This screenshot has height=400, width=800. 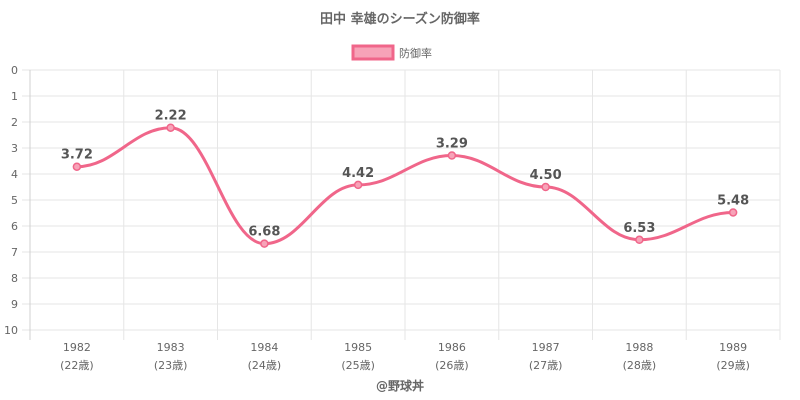 What do you see at coordinates (358, 173) in the screenshot?
I see `data-label: 4.42` at bounding box center [358, 173].